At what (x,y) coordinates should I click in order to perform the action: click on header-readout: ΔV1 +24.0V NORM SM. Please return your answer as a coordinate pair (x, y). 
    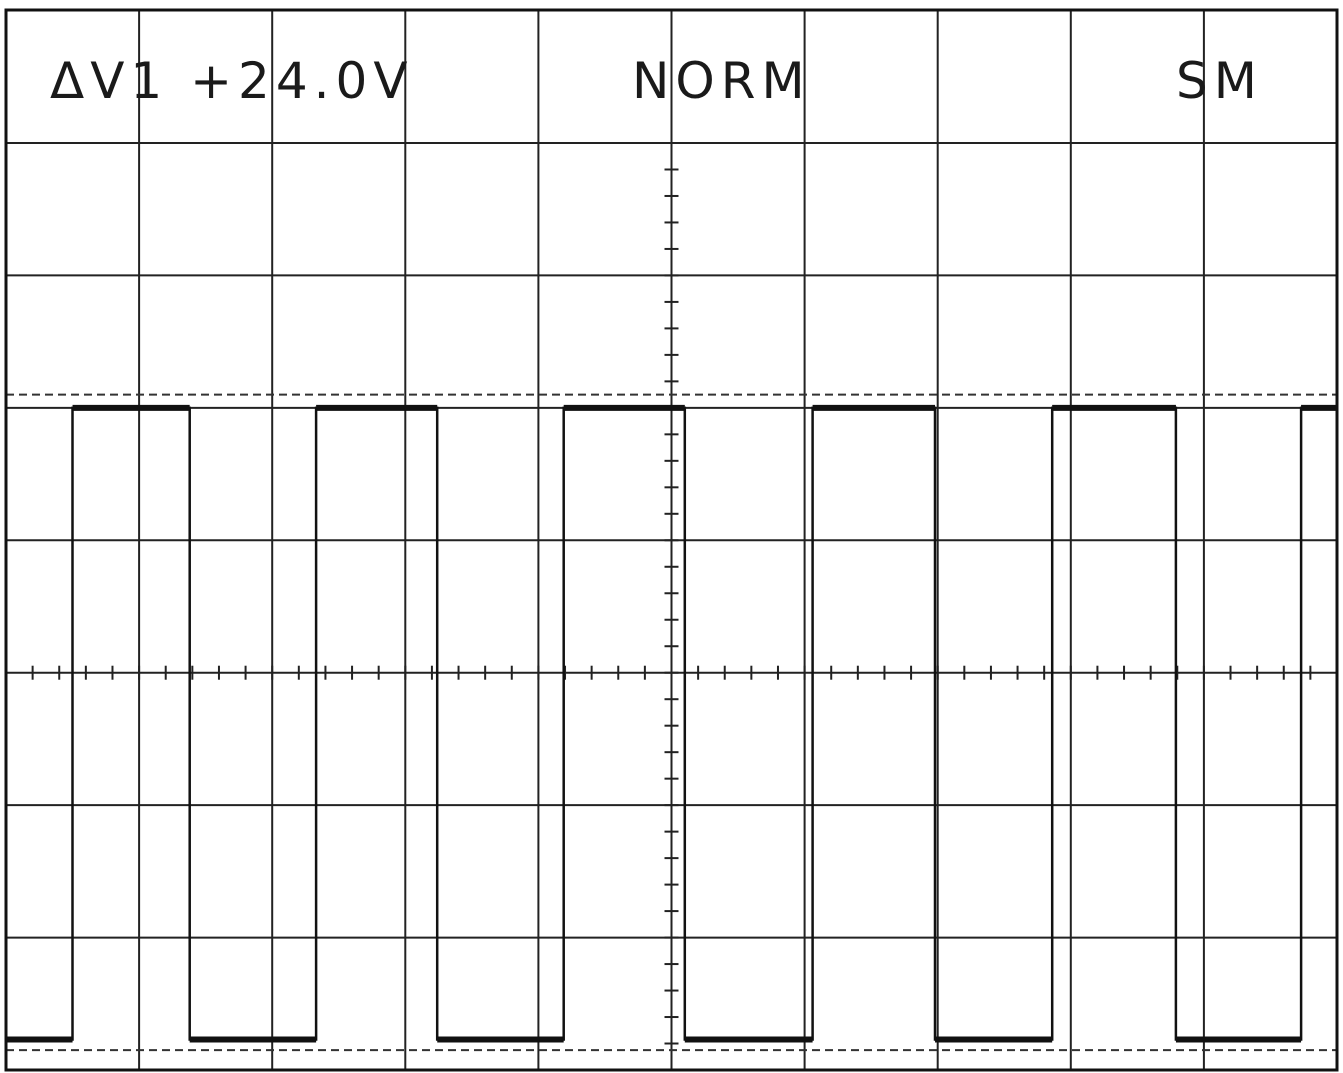
    Looking at the image, I should click on (656, 81).